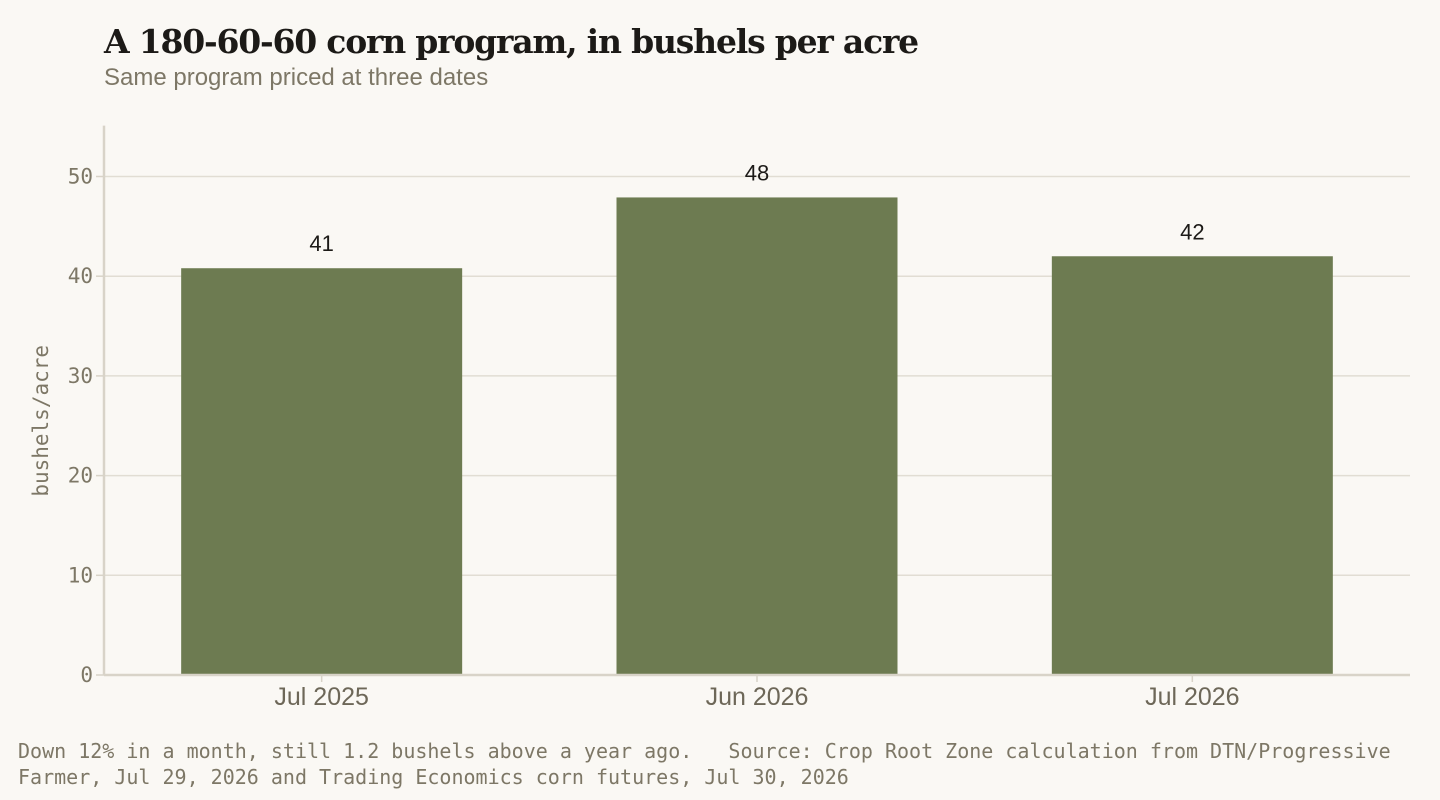 The image size is (1440, 800). What do you see at coordinates (1192, 697) in the screenshot?
I see `x-tick-label: Jul 2026` at bounding box center [1192, 697].